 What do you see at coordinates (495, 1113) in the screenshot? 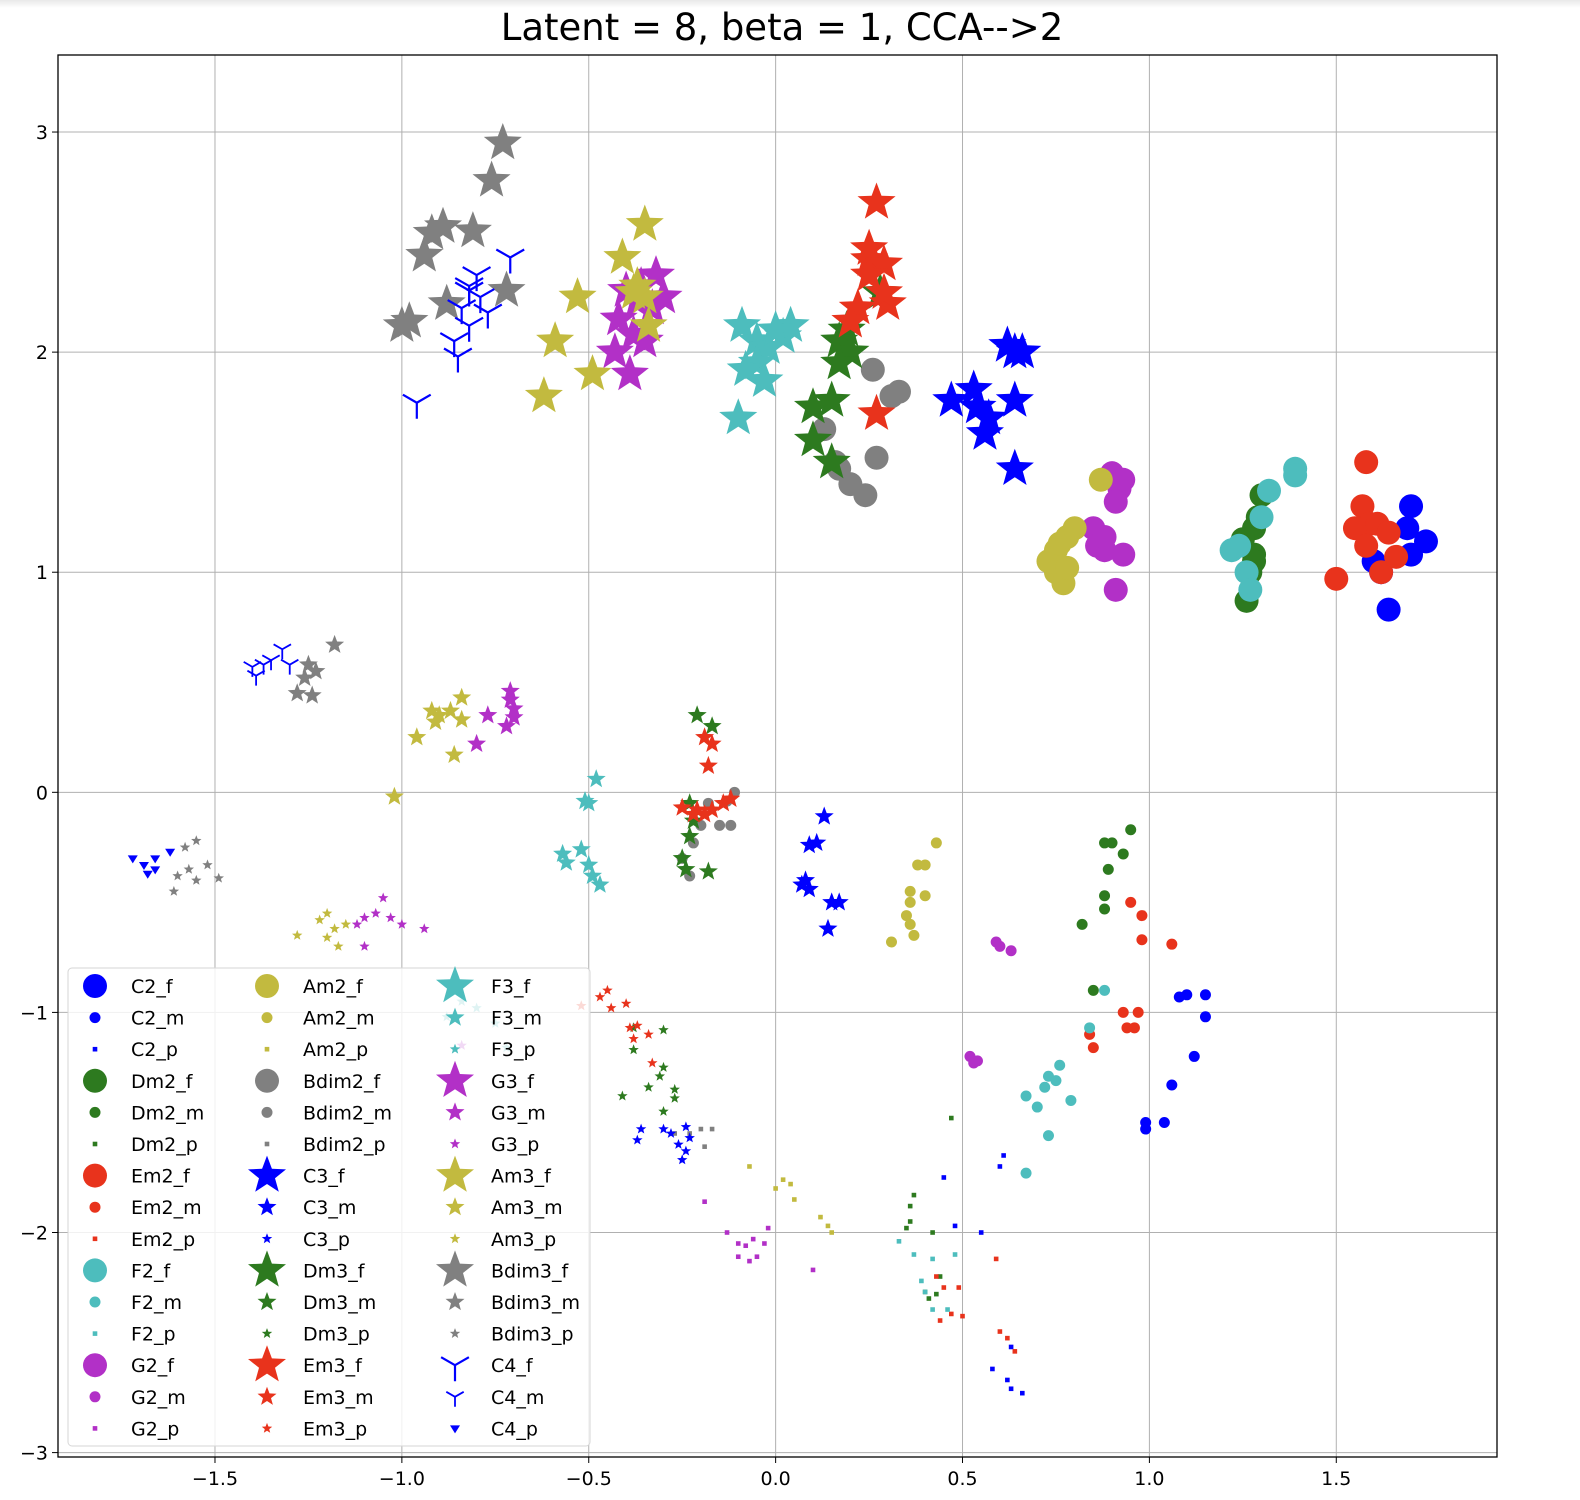
I see `legend-entry-G3_m: G3_m` at bounding box center [495, 1113].